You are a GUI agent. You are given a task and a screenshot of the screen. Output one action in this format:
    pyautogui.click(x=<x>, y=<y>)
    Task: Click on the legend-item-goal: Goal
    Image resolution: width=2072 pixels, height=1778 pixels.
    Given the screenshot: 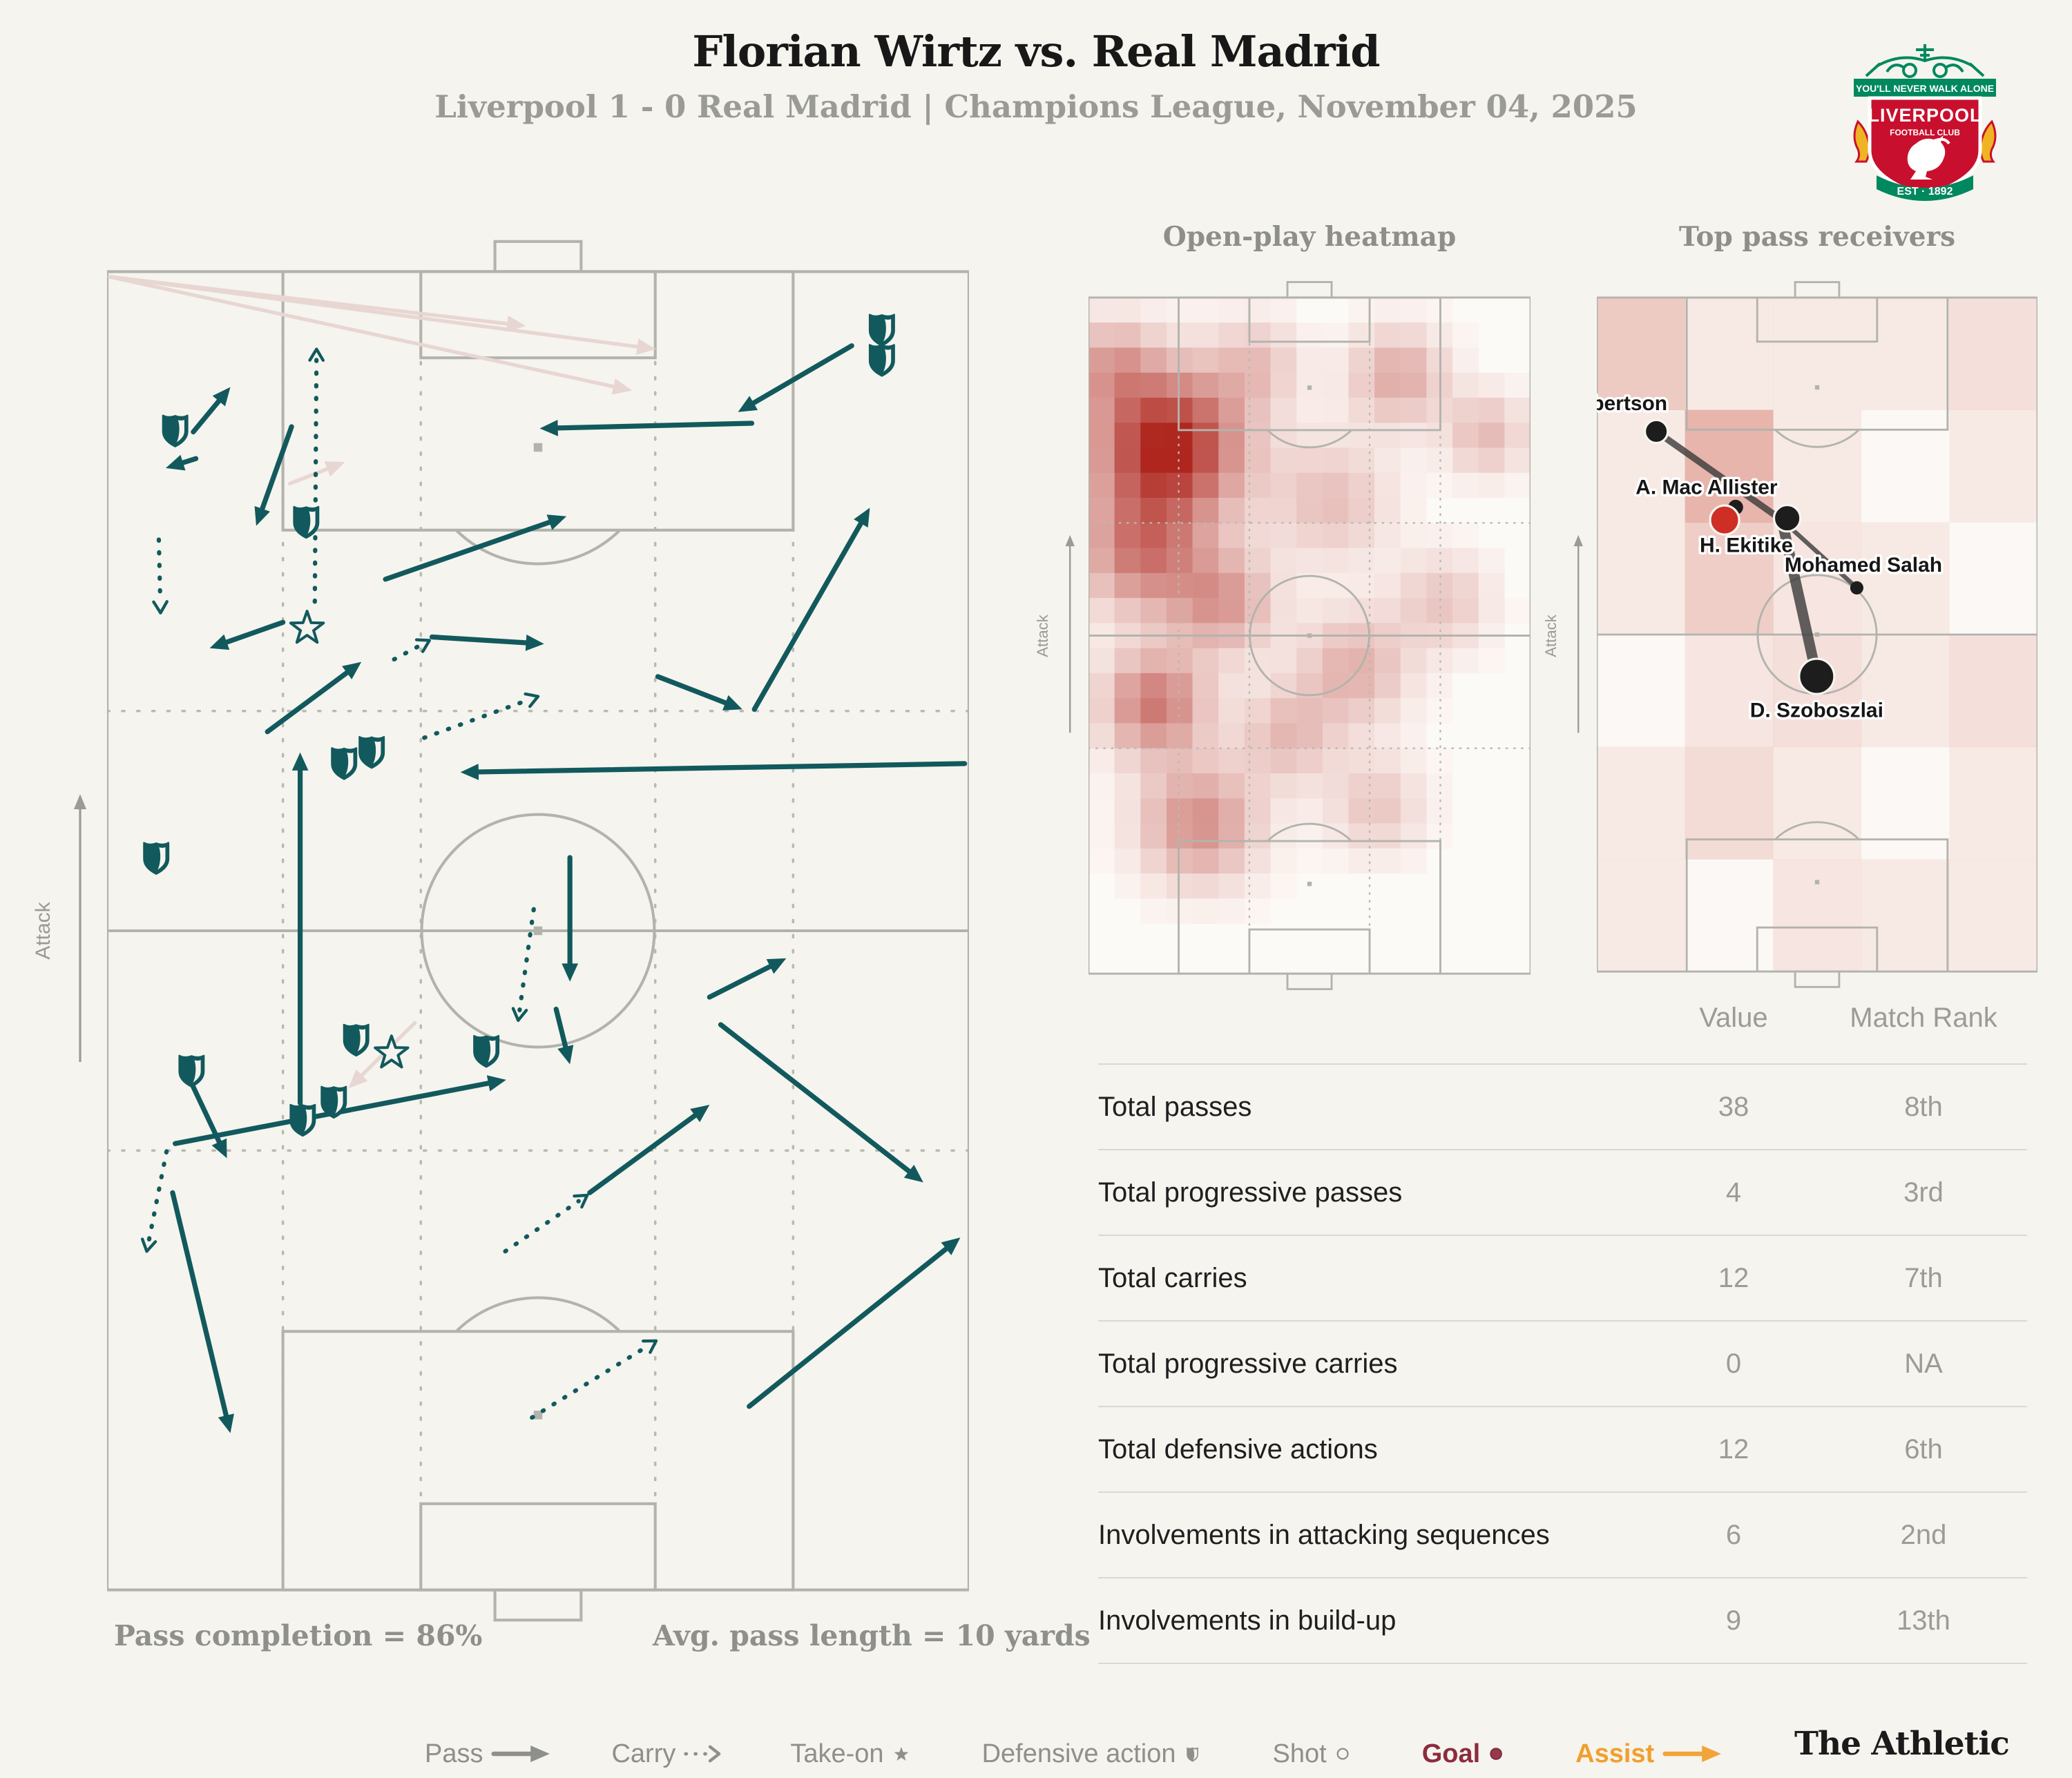 What is the action you would take?
    pyautogui.click(x=1472, y=1753)
    